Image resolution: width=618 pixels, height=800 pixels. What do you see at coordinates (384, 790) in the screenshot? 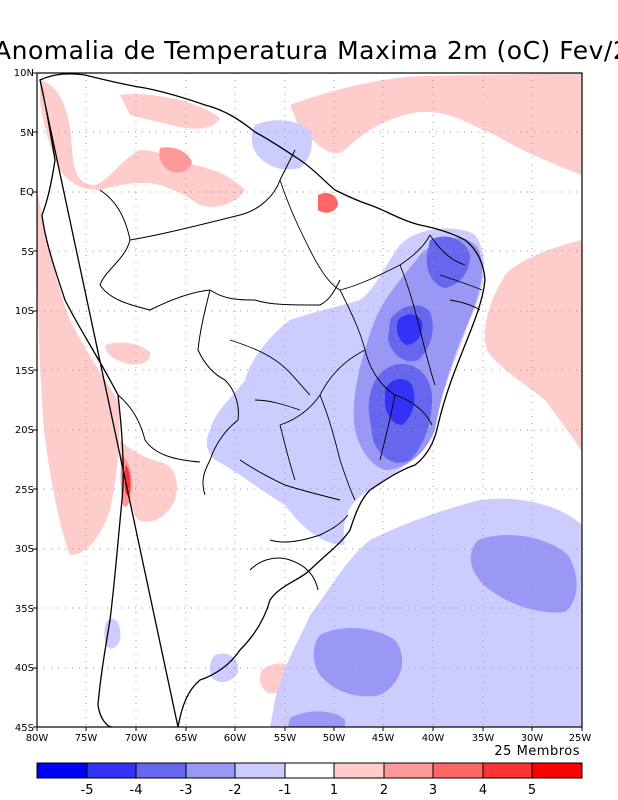
I see `colorbar-label: 2` at bounding box center [384, 790].